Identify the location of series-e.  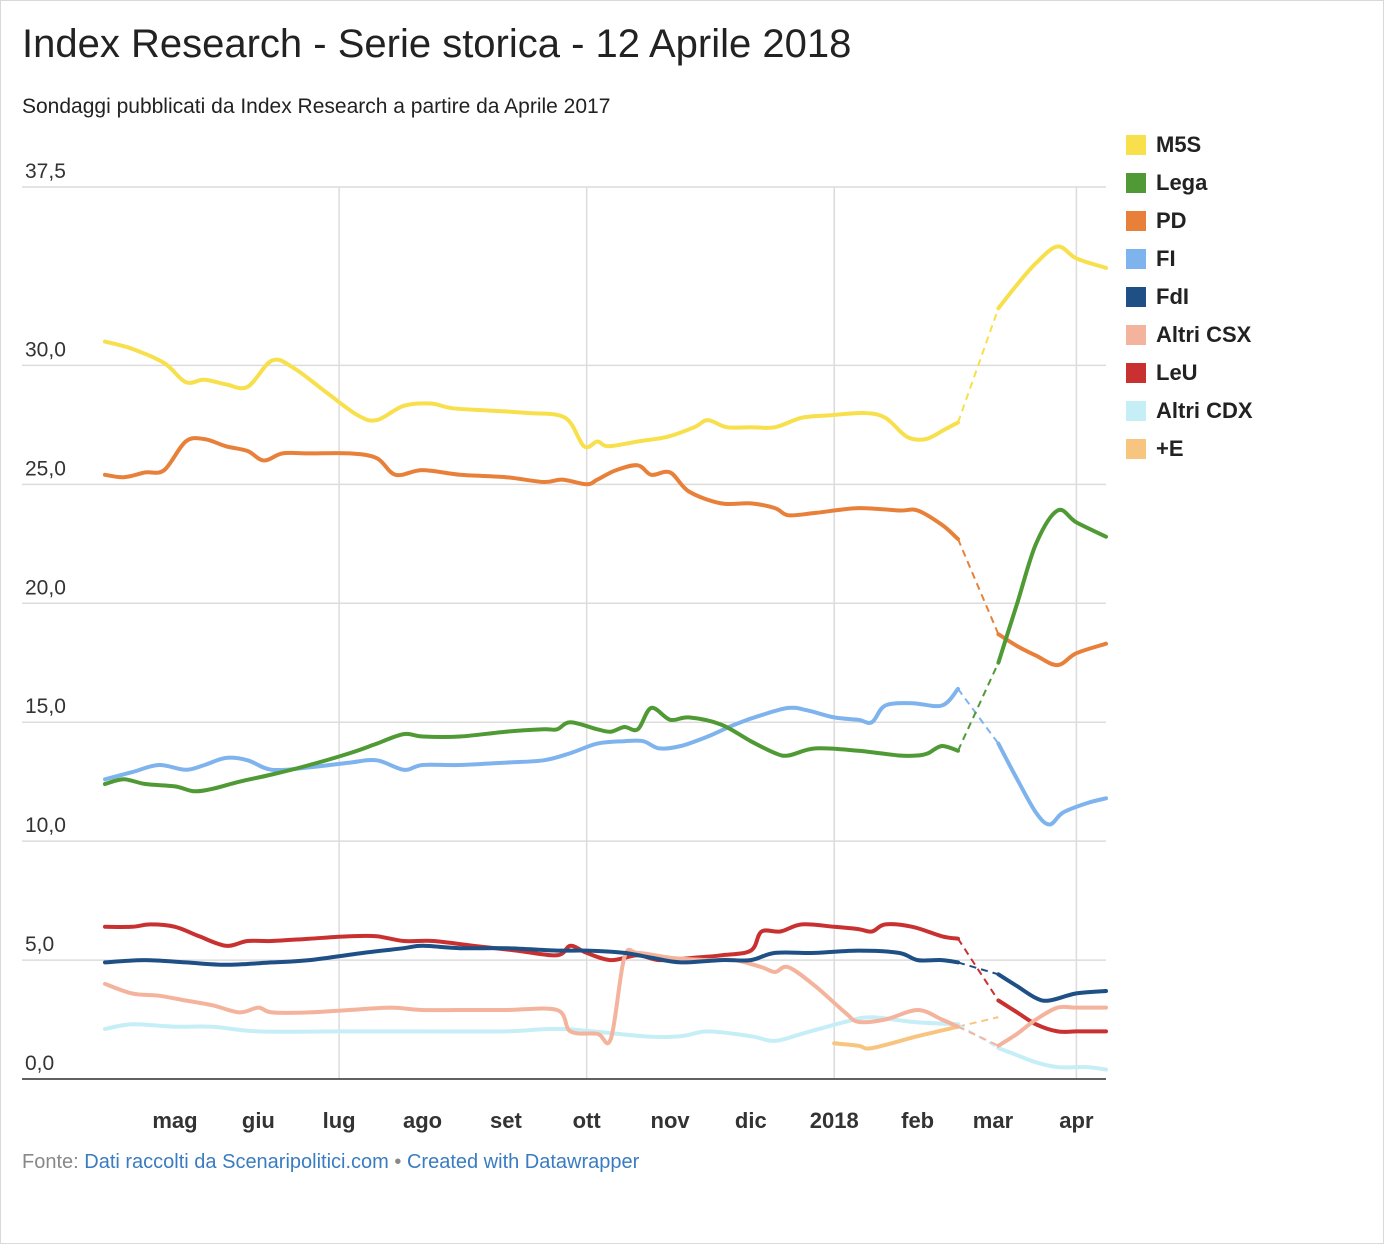
(915, 1033).